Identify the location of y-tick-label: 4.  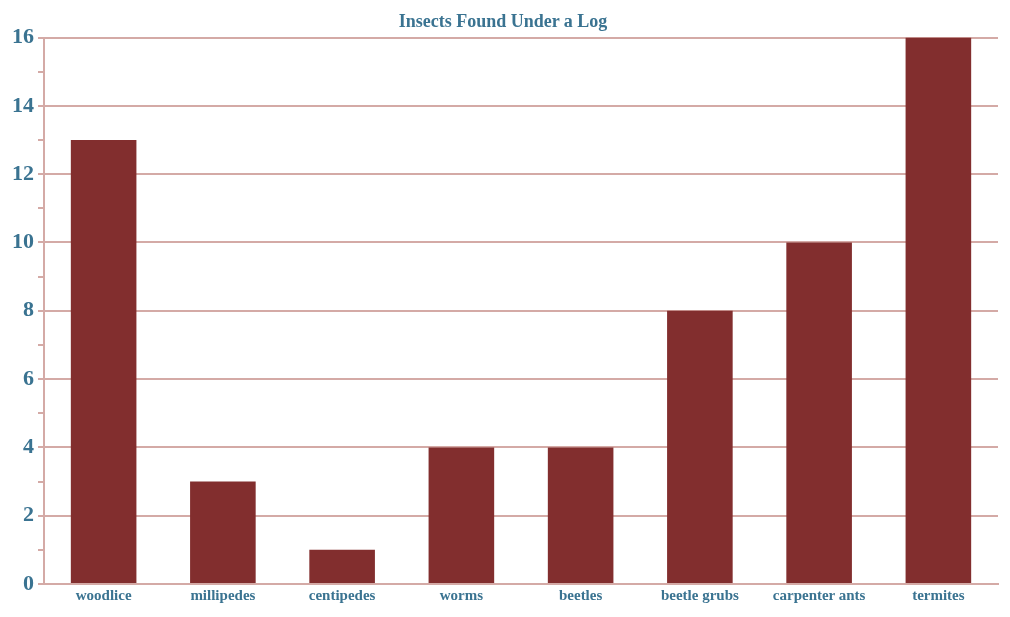
(28, 446).